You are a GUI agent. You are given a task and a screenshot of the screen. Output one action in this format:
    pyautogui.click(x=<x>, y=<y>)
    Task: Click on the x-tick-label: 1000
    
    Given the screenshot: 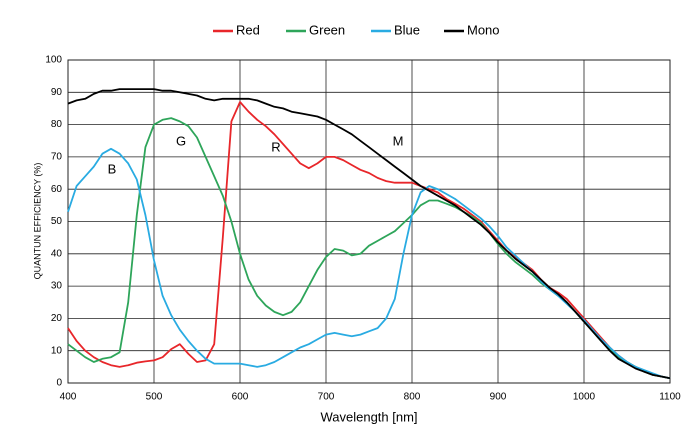 What is the action you would take?
    pyautogui.click(x=584, y=397)
    